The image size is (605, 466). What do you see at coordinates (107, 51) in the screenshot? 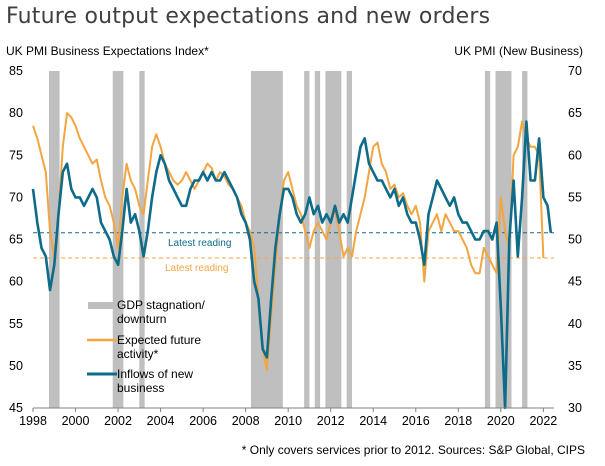
I see `left-axis-title: UK PMI Business Expectations Index*` at bounding box center [107, 51].